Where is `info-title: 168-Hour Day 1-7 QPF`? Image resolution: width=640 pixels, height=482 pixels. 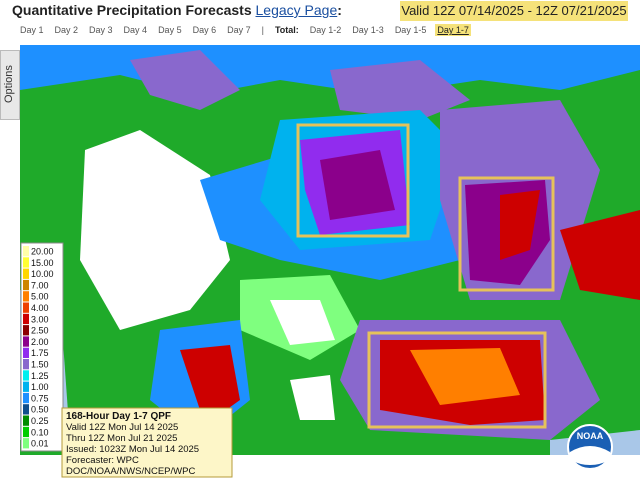
info-title: 168-Hour Day 1-7 QPF is located at coordinates (118, 416).